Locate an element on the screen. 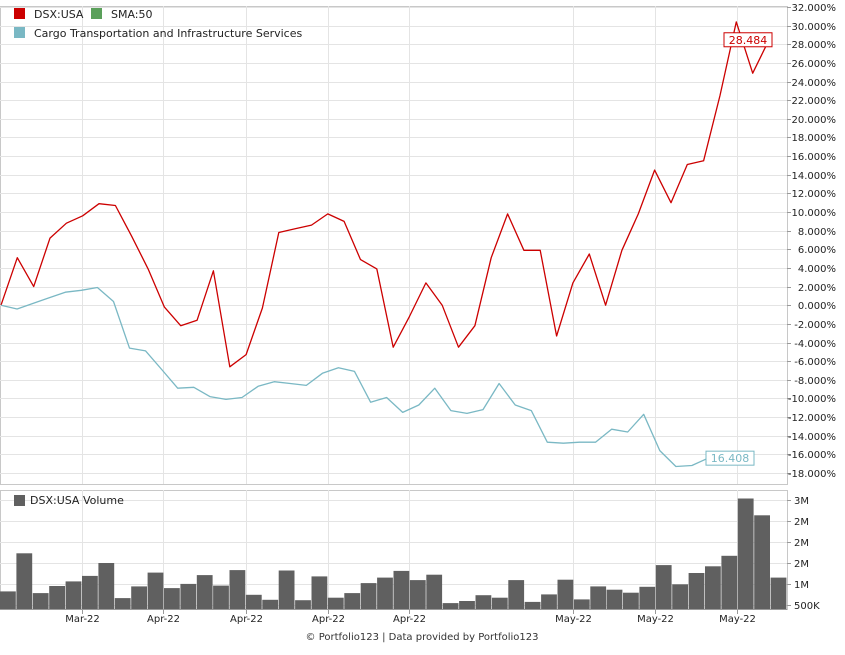 The width and height of the screenshot is (845, 655). volume-y-axis: 3M 2M 2M 2M 1M 500K is located at coordinates (803, 554).